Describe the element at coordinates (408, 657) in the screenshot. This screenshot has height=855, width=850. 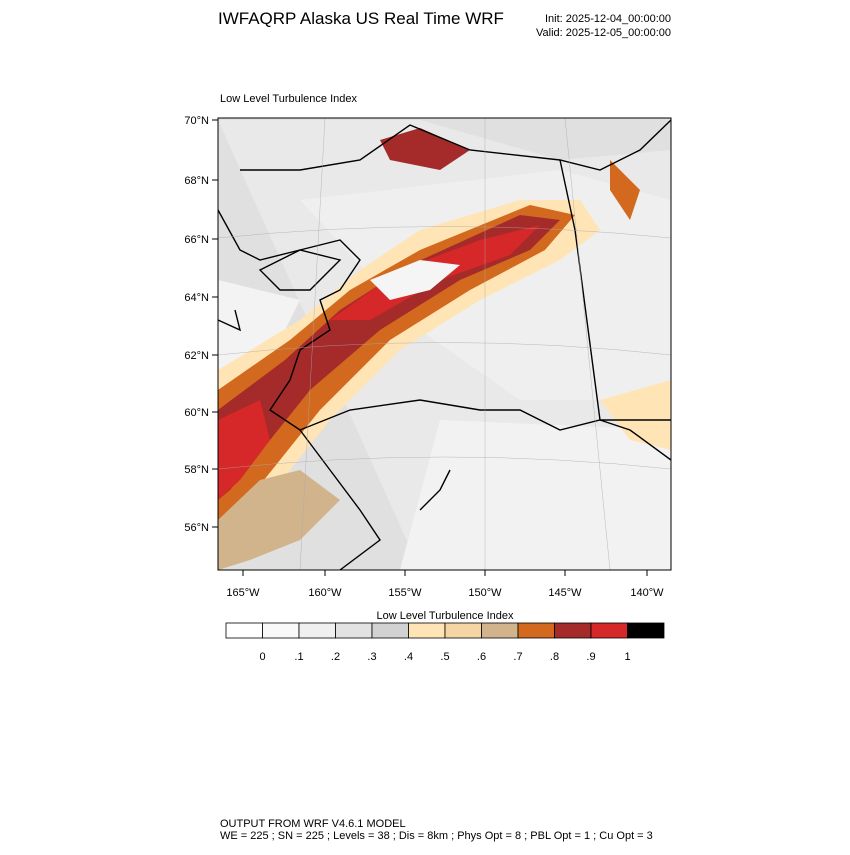
I see `colorbar-label: .4` at that location.